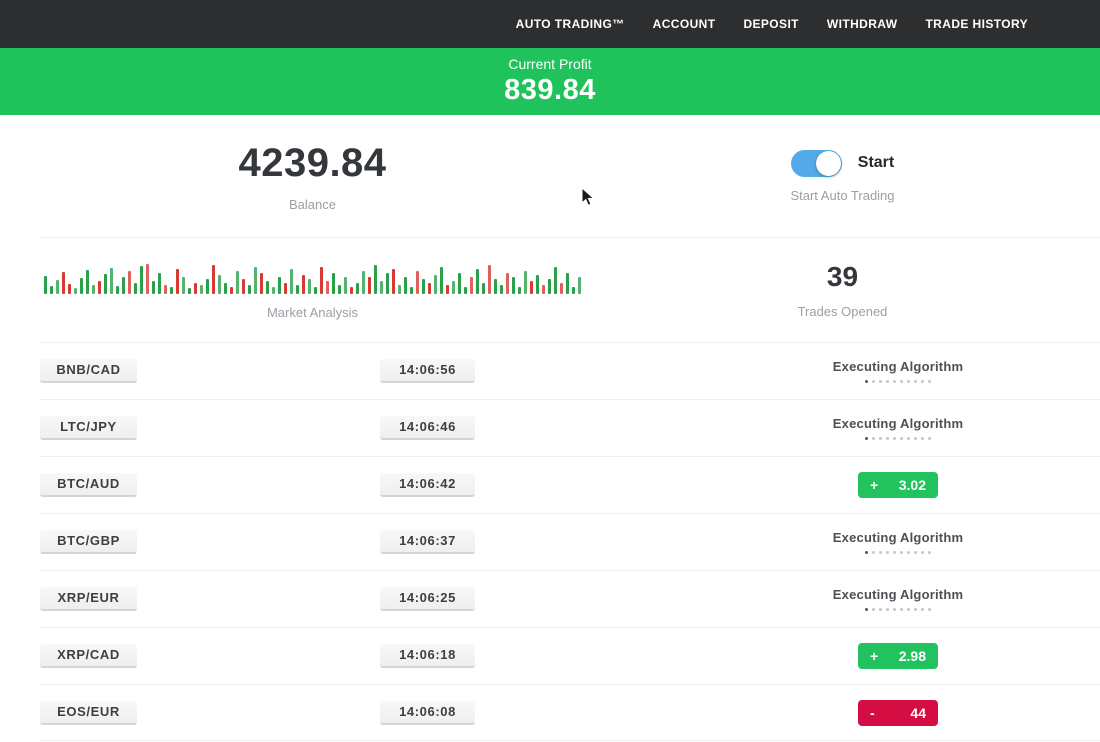 This screenshot has height=742, width=1100. What do you see at coordinates (771, 24) in the screenshot?
I see `nav-item-deposit: DEPOSIT` at bounding box center [771, 24].